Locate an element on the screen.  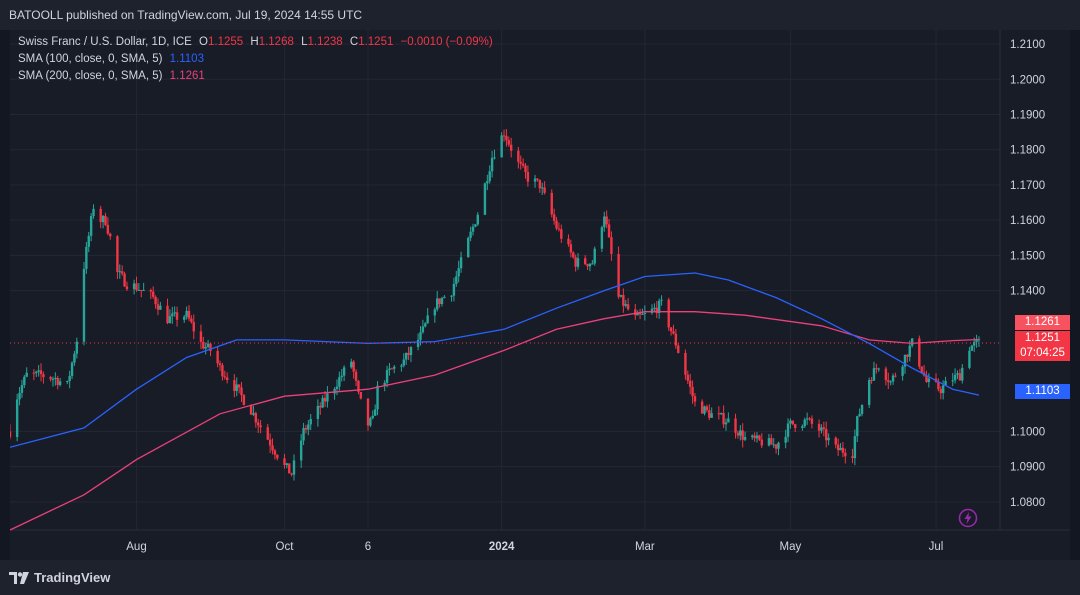
lightning-bolt-icon is located at coordinates (968, 518).